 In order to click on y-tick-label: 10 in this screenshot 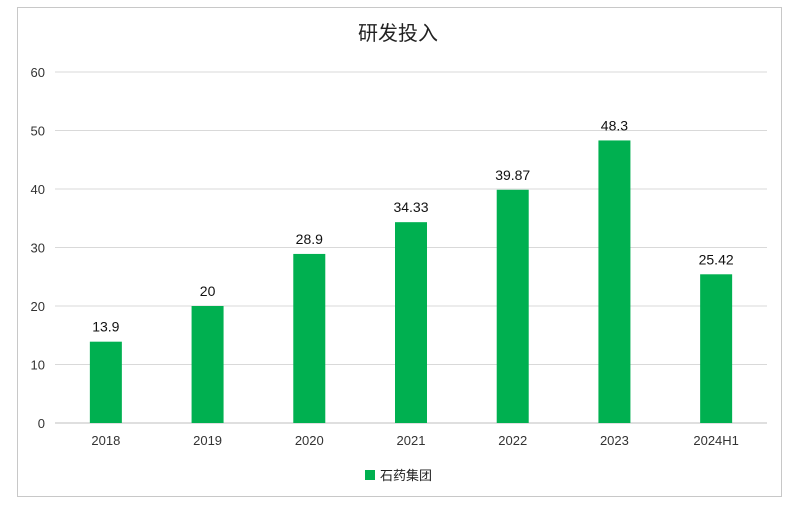, I will do `click(38, 365)`.